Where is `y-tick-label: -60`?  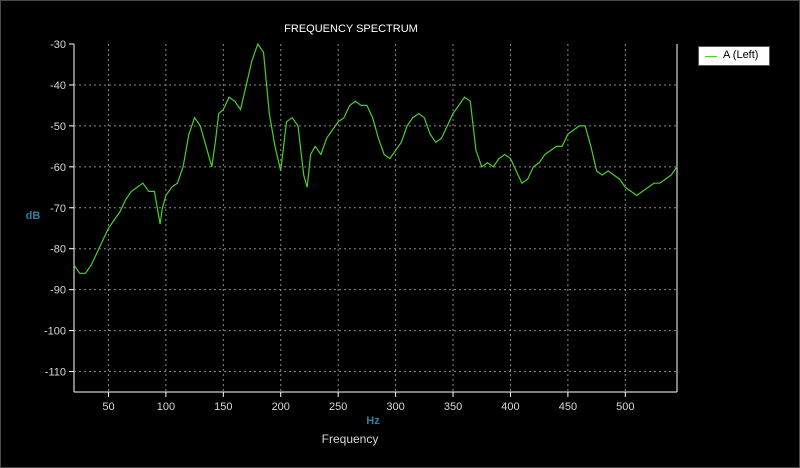
y-tick-label: -60 is located at coordinates (58, 168).